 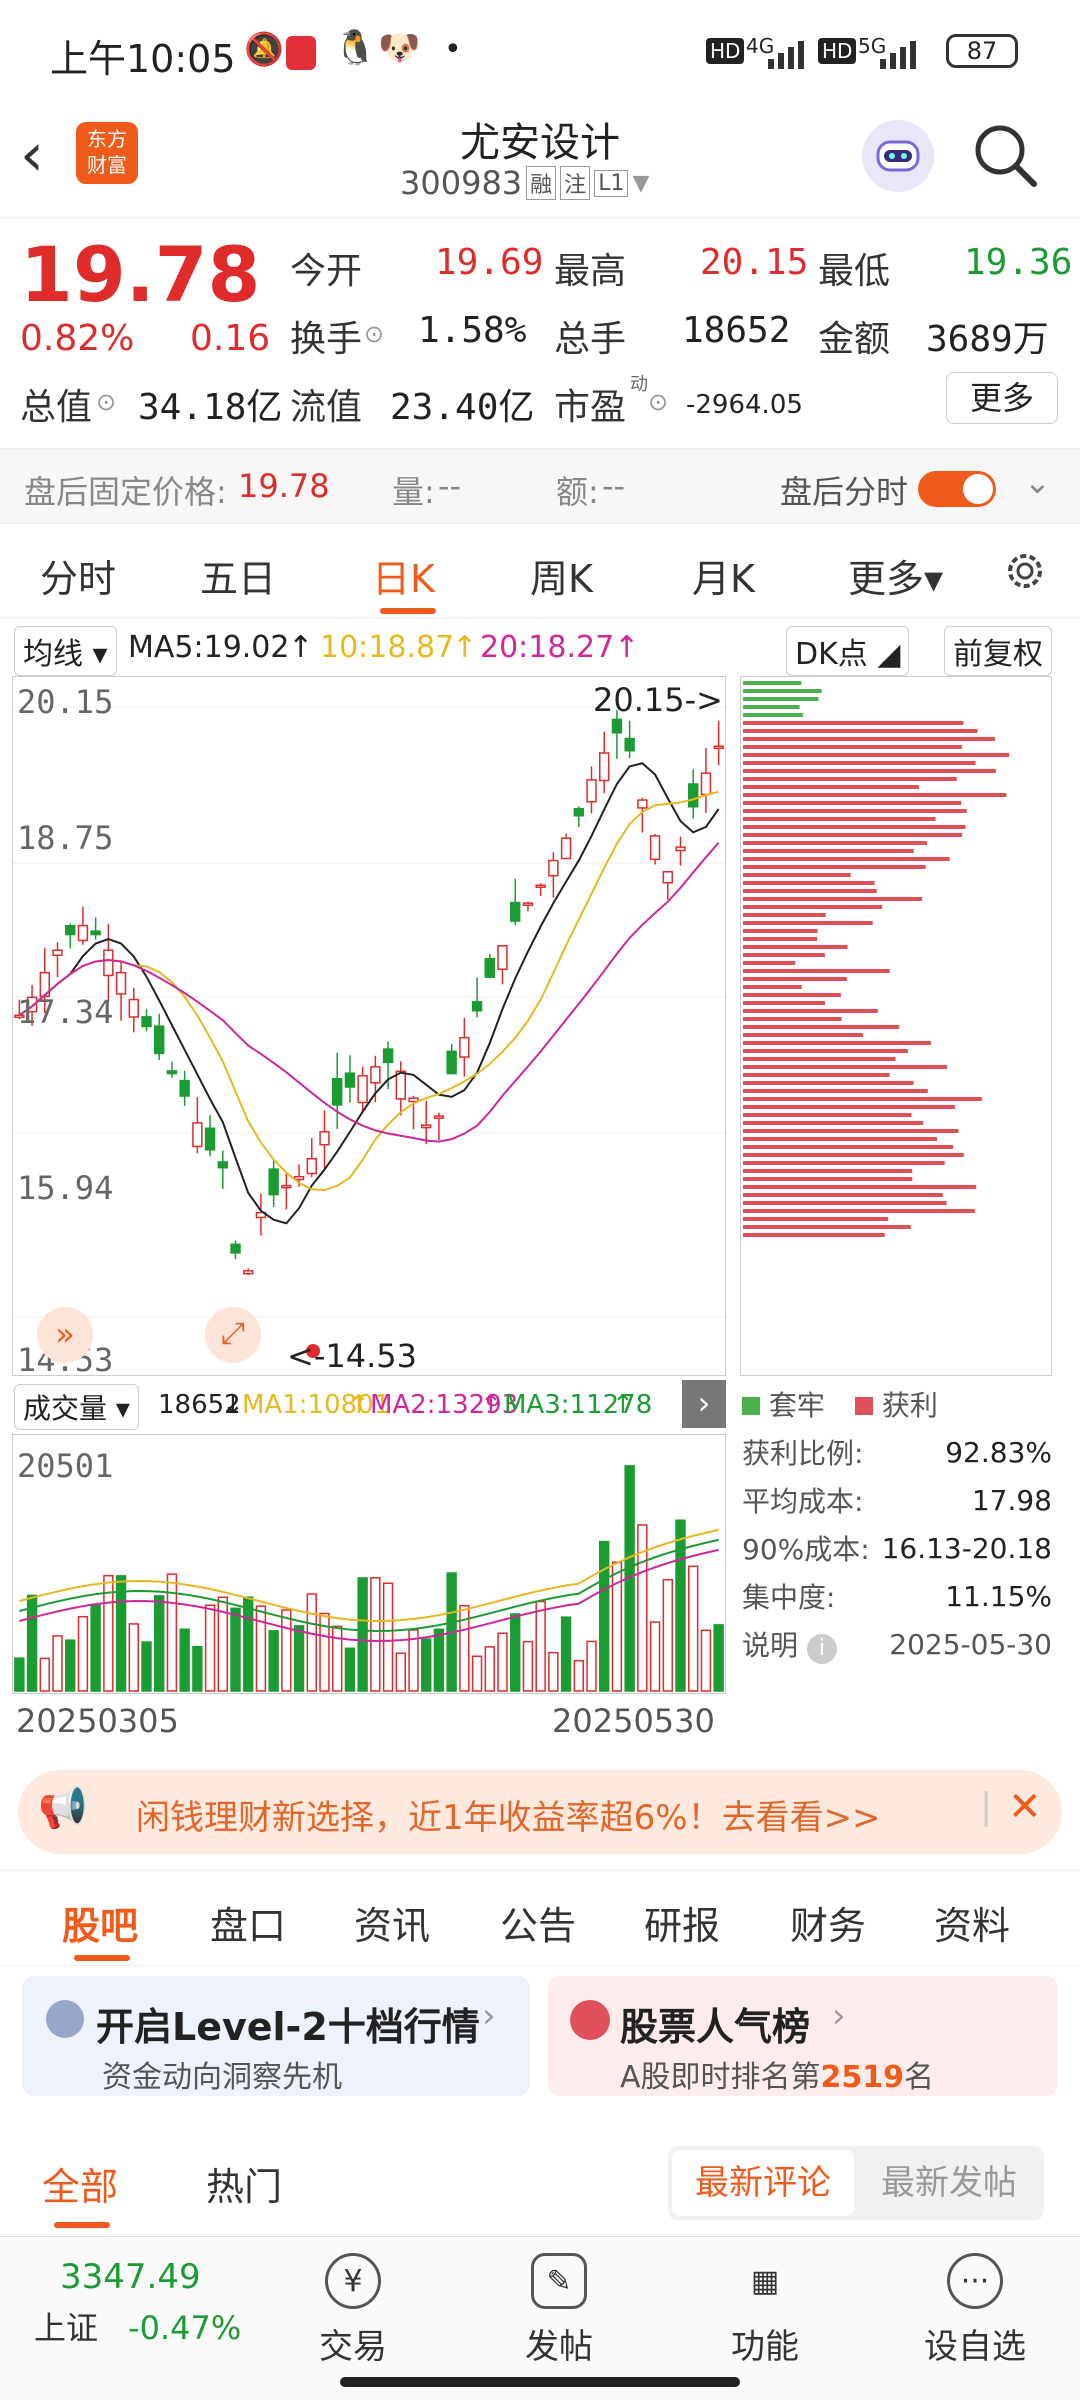 What do you see at coordinates (80, 2187) in the screenshot?
I see `tab-all: 全部` at bounding box center [80, 2187].